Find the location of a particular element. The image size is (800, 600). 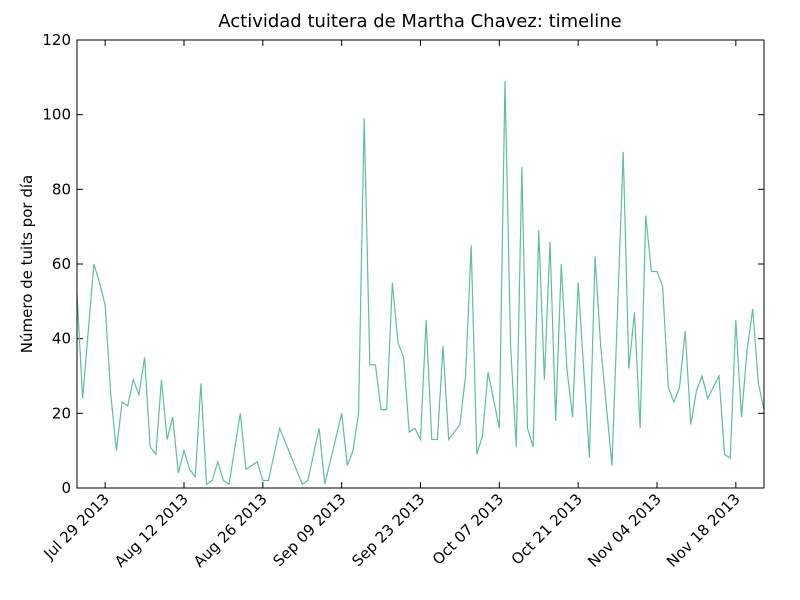

y-tick-label: 80 is located at coordinates (61, 189).